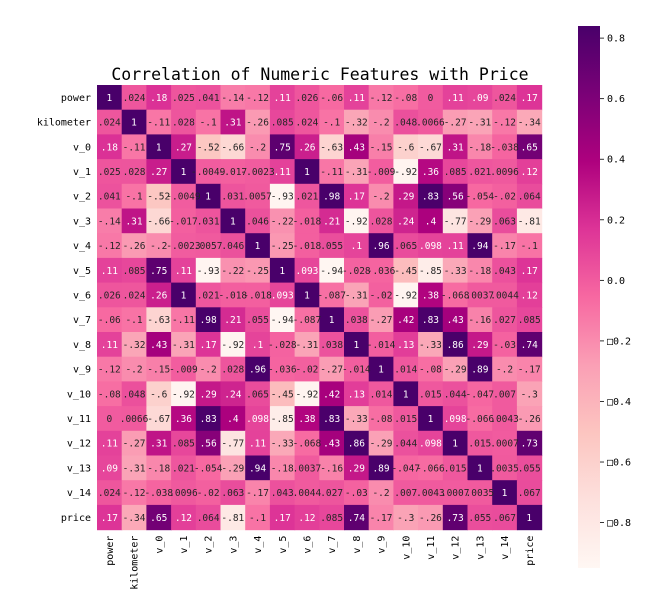  Describe the element at coordinates (381, 518) in the screenshot. I see `annotation-price-v_9: -.17` at that location.